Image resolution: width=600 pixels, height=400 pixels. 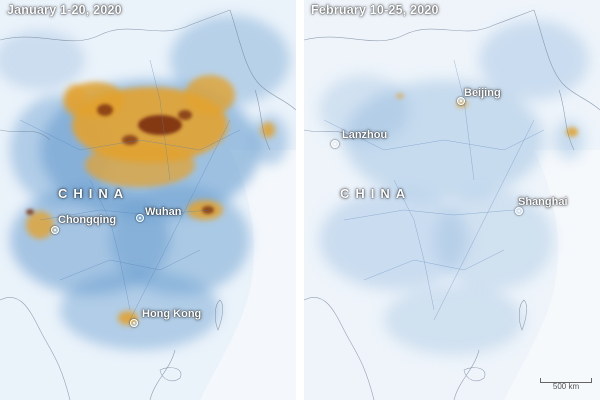 I want to click on city-label-lanzhou: Lanzhou, so click(x=365, y=135).